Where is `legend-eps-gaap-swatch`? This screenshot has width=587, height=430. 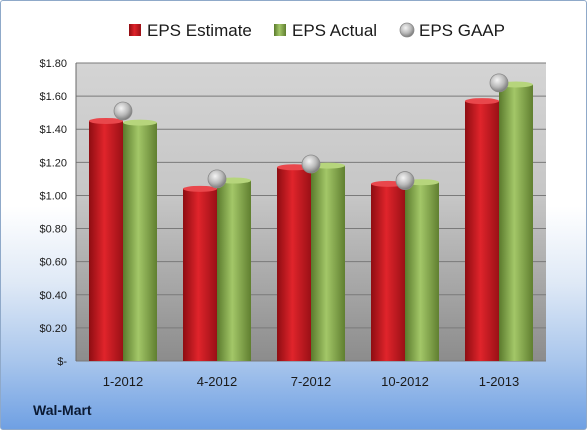
legend-eps-gaap-swatch is located at coordinates (407, 30).